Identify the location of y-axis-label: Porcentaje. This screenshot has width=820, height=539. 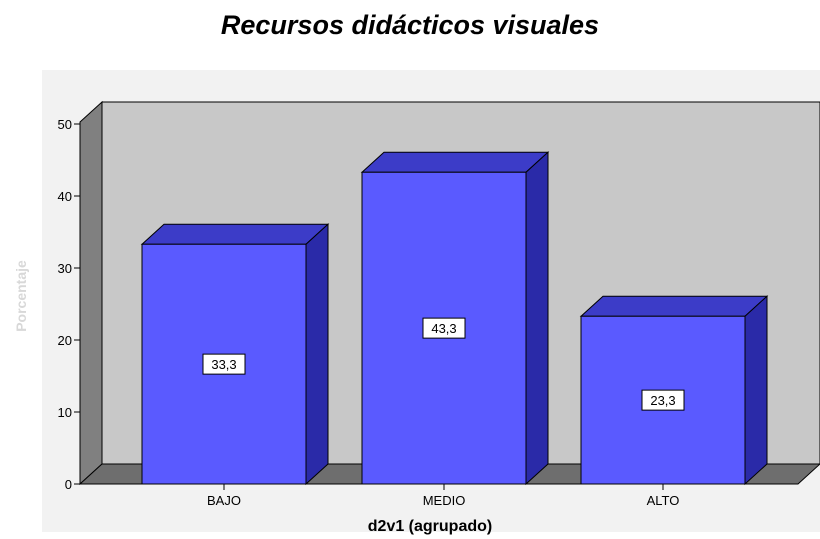
(21, 296).